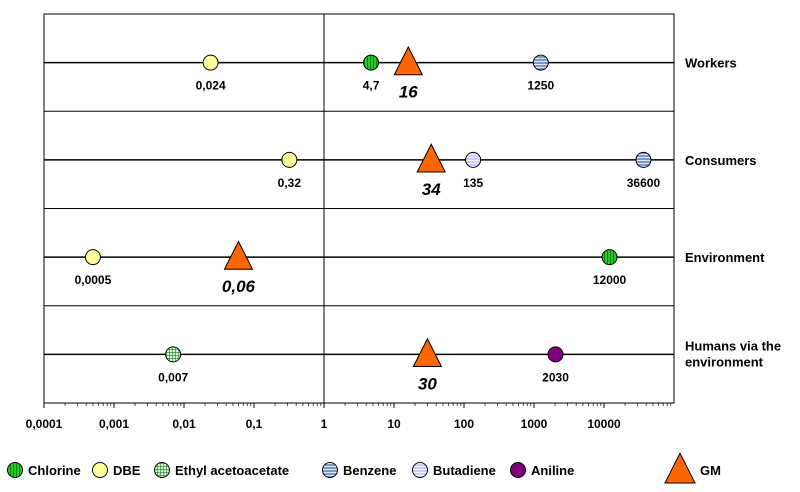 The image size is (800, 492). What do you see at coordinates (173, 377) in the screenshot?
I see `value-label: 0,007` at bounding box center [173, 377].